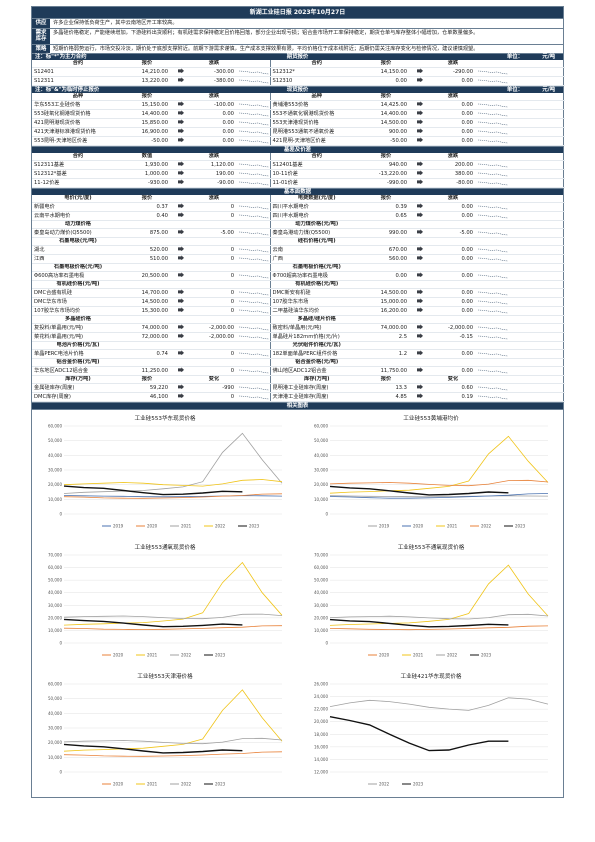  Describe the element at coordinates (316, 114) in the screenshot. I see `item-name: 553不通氧化钢港现货价格` at that location.